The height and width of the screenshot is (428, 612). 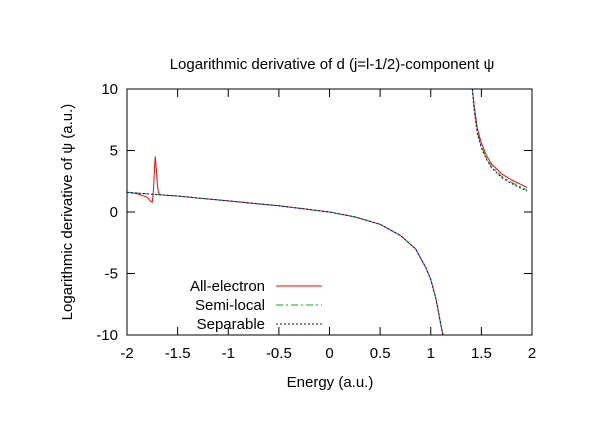 I want to click on x-tick-label: -1.5, so click(x=178, y=353).